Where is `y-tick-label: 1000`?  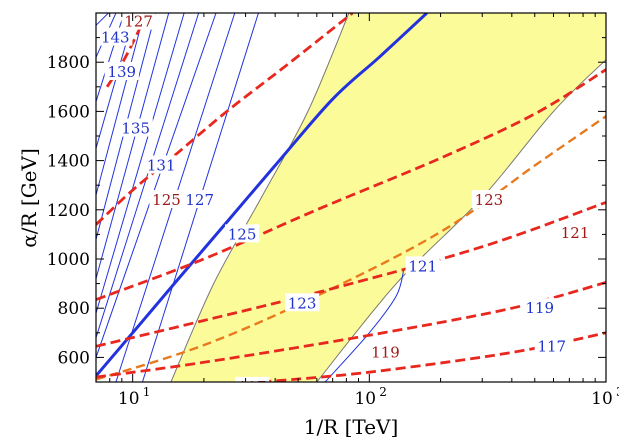
y-tick-label: 1000 is located at coordinates (68, 260).